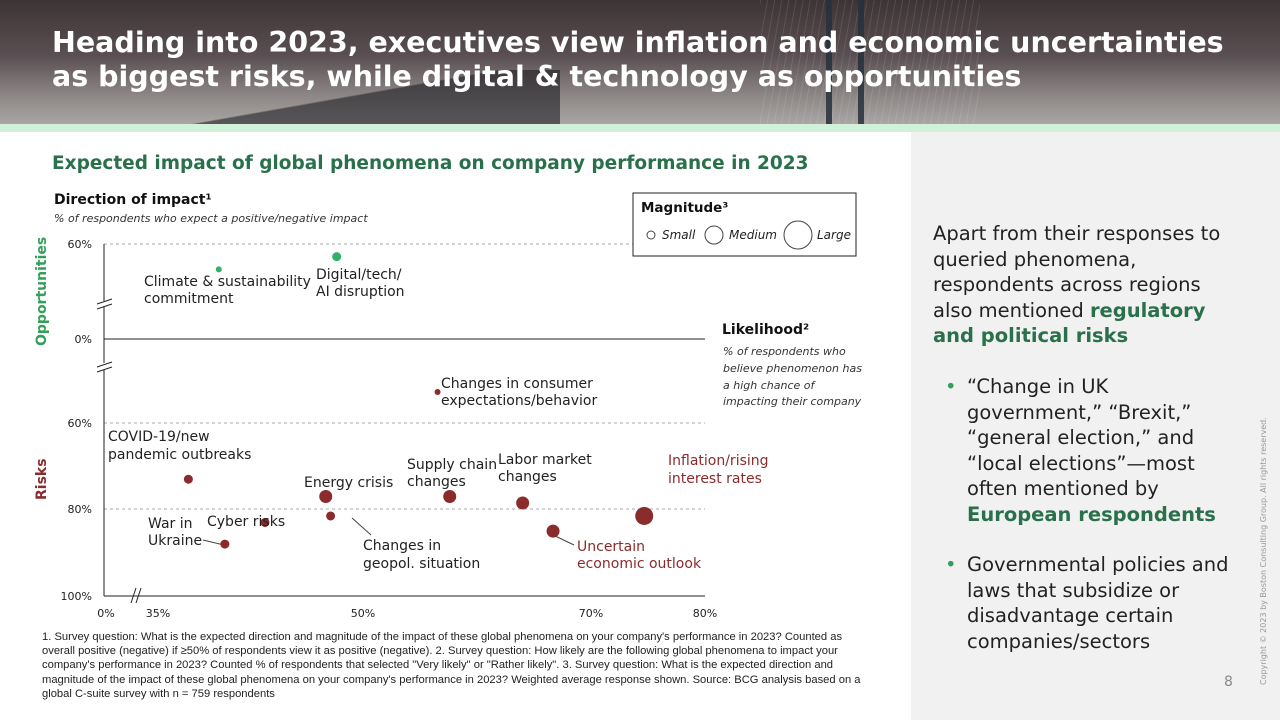 This screenshot has height=720, width=1280. What do you see at coordinates (679, 235) in the screenshot?
I see `legend-small-label: Small` at bounding box center [679, 235].